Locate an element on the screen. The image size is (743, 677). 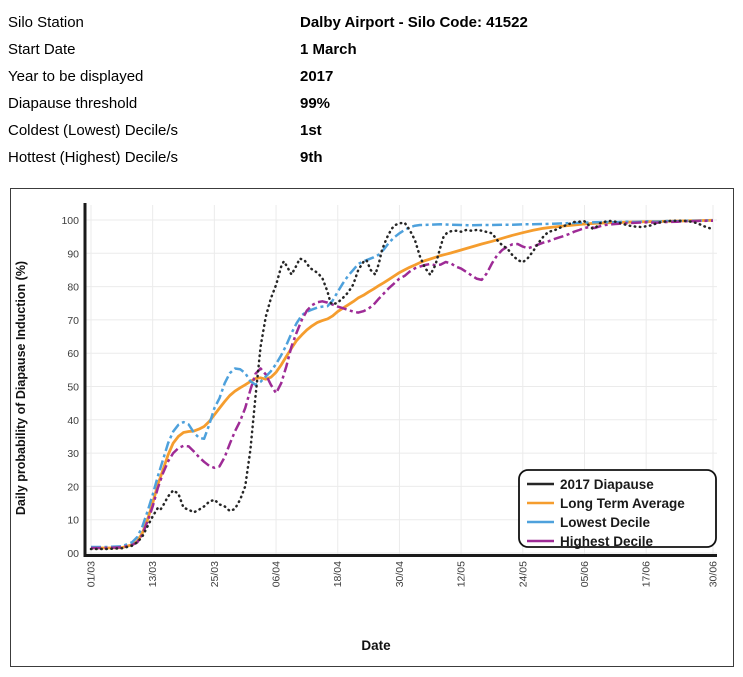
start-date-value: 1 March is located at coordinates (328, 49).